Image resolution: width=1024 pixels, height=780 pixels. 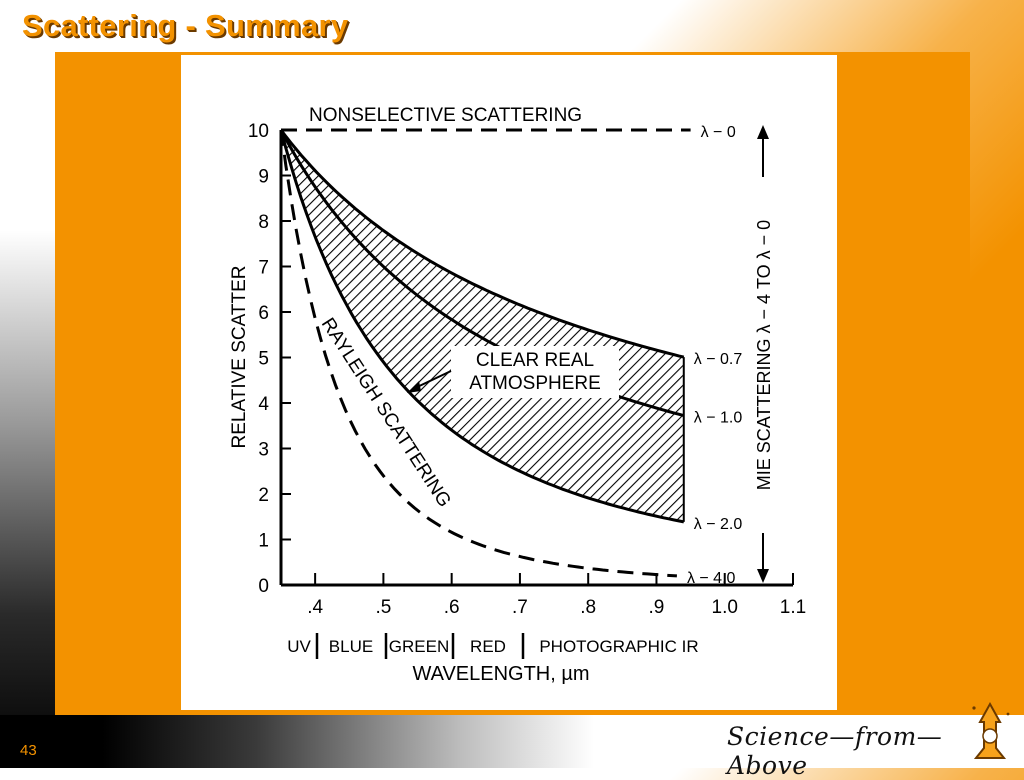 What do you see at coordinates (718, 418) in the screenshot?
I see `curve-label: λ − 1.0` at bounding box center [718, 418].